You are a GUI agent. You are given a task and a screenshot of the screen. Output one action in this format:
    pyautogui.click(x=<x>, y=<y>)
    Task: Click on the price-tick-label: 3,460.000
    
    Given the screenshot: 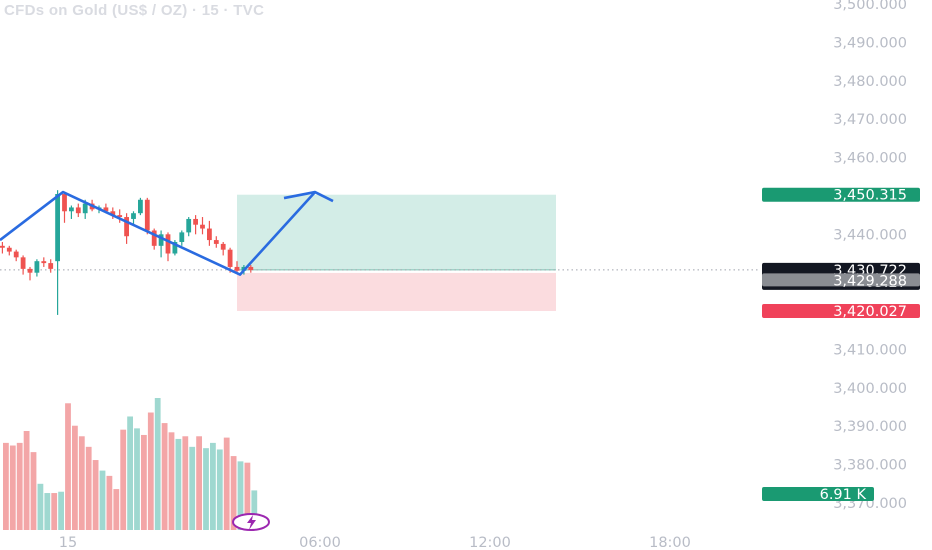 What is the action you would take?
    pyautogui.click(x=870, y=159)
    